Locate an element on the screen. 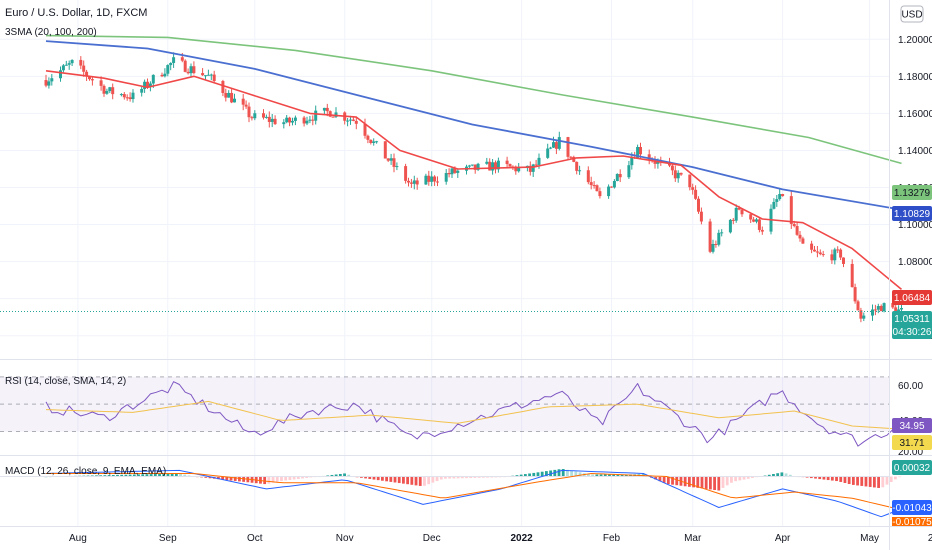 This screenshot has width=932, height=550. macd-label: MACD (12, 26, close, 9, EMA, EMA) is located at coordinates (85, 471).